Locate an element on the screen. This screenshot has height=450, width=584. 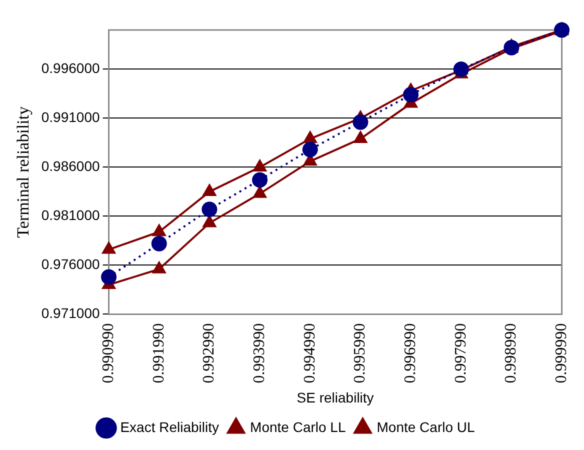
y-axis-title: Terminal reliability is located at coordinates (23, 172).